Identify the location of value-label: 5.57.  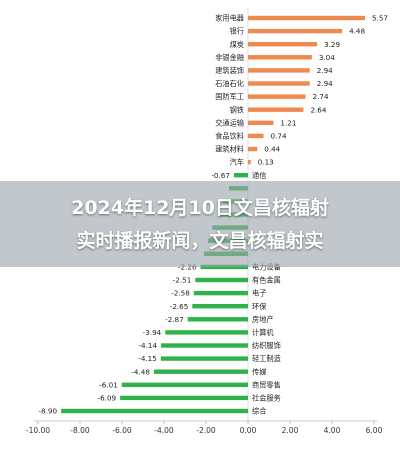
(380, 18).